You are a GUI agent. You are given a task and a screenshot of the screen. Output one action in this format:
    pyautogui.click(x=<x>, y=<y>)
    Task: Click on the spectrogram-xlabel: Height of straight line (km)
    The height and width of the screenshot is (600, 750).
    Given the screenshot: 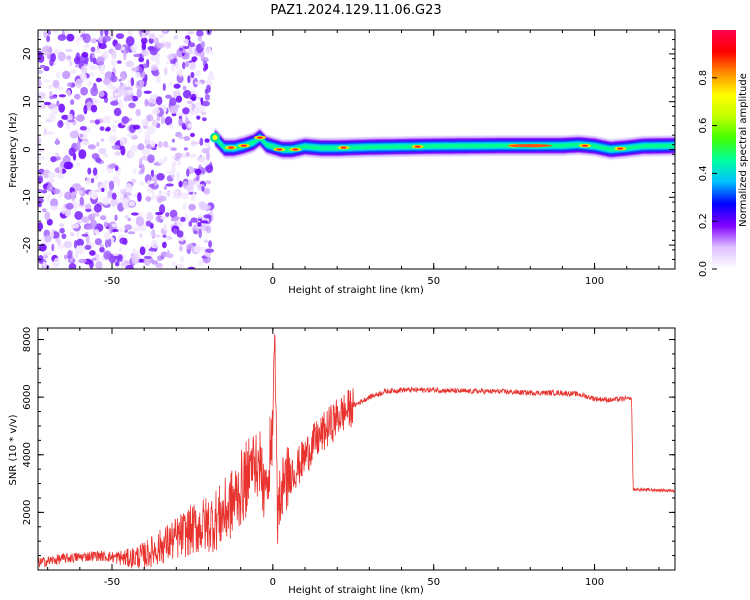 What is the action you would take?
    pyautogui.click(x=356, y=290)
    